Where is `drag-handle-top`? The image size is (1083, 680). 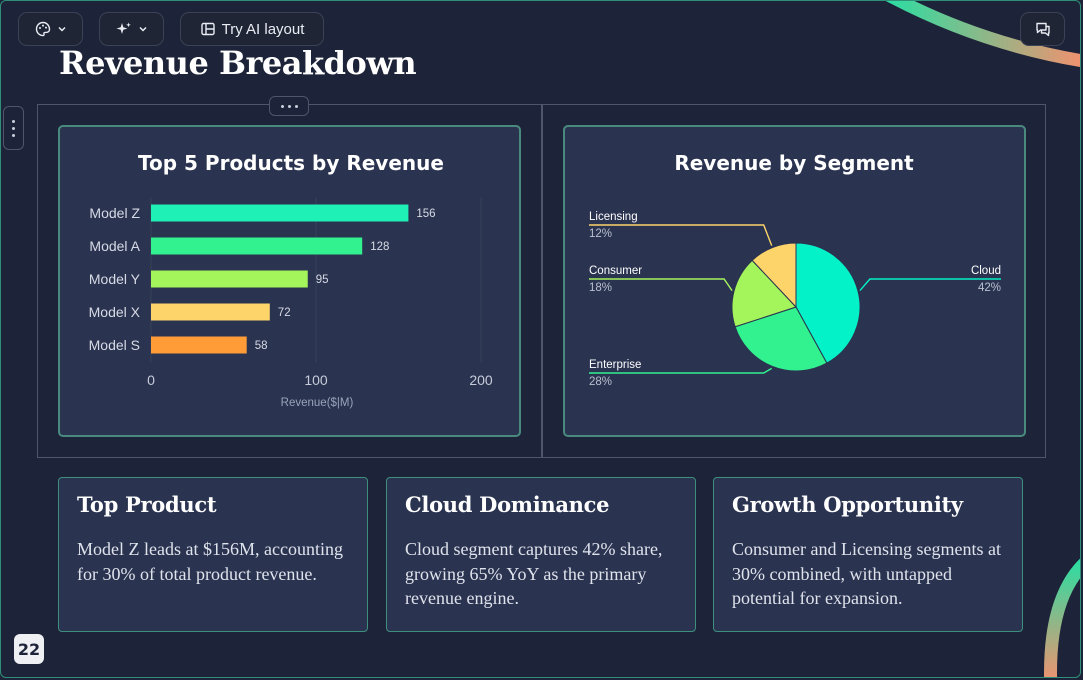
drag-handle-top is located at coordinates (289, 106).